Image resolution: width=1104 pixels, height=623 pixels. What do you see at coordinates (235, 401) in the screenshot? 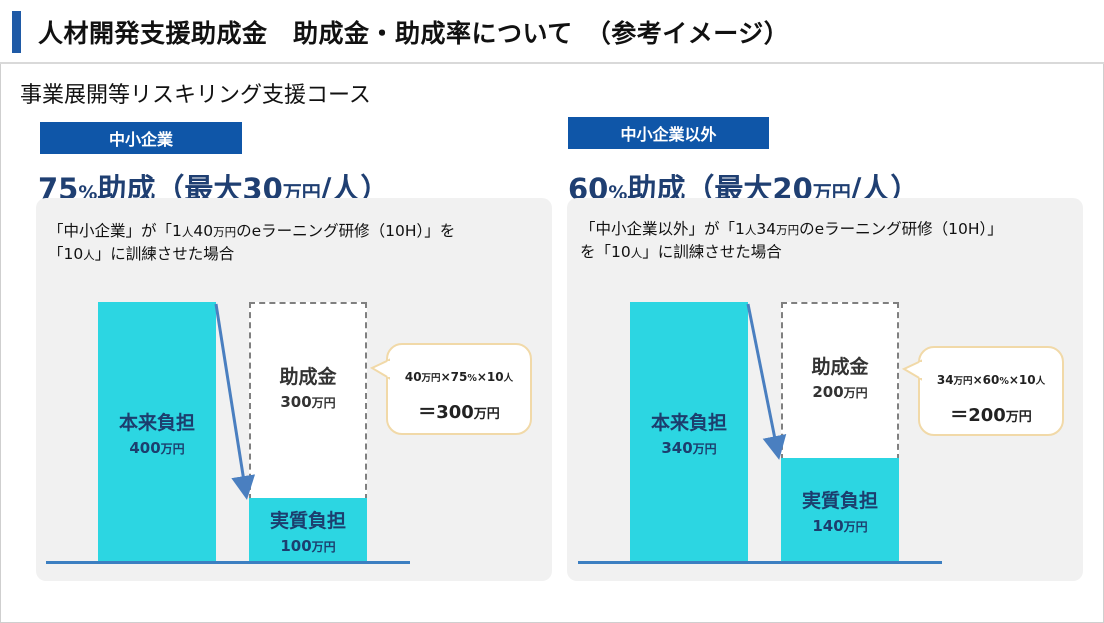
I see `arrow-reduction-sme` at bounding box center [235, 401].